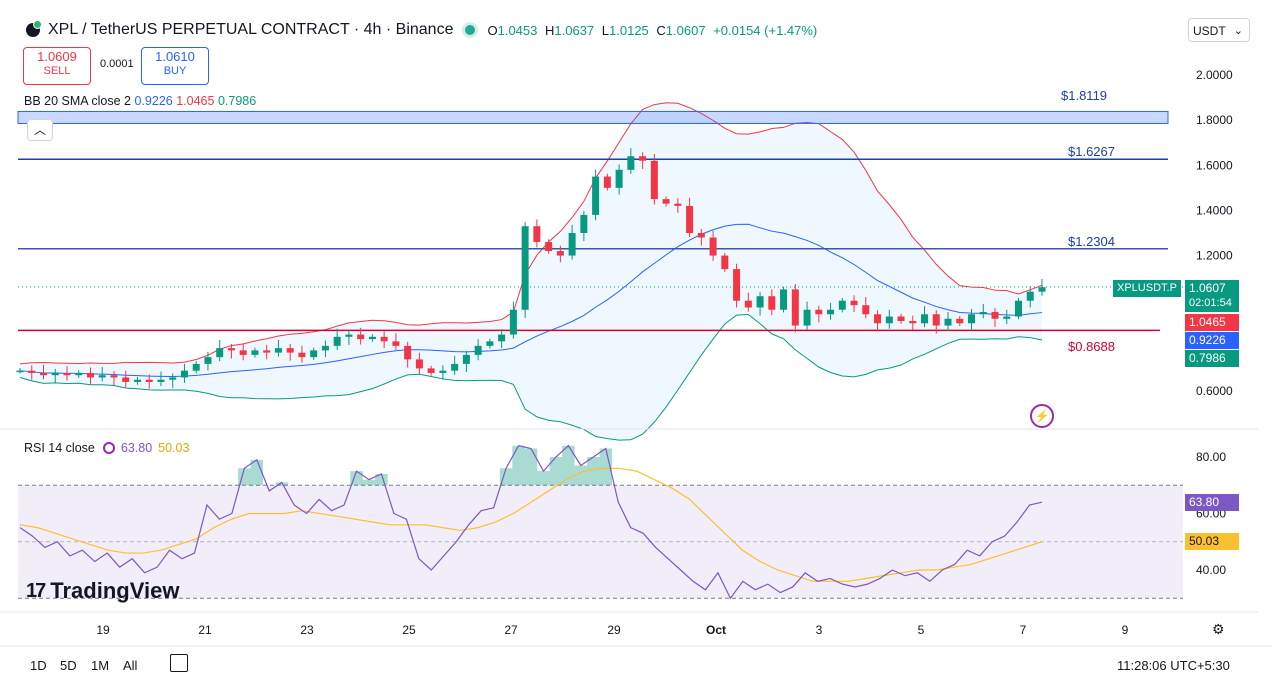  Describe the element at coordinates (174, 448) in the screenshot. I see `rsi-ma-value: 50.03` at that location.